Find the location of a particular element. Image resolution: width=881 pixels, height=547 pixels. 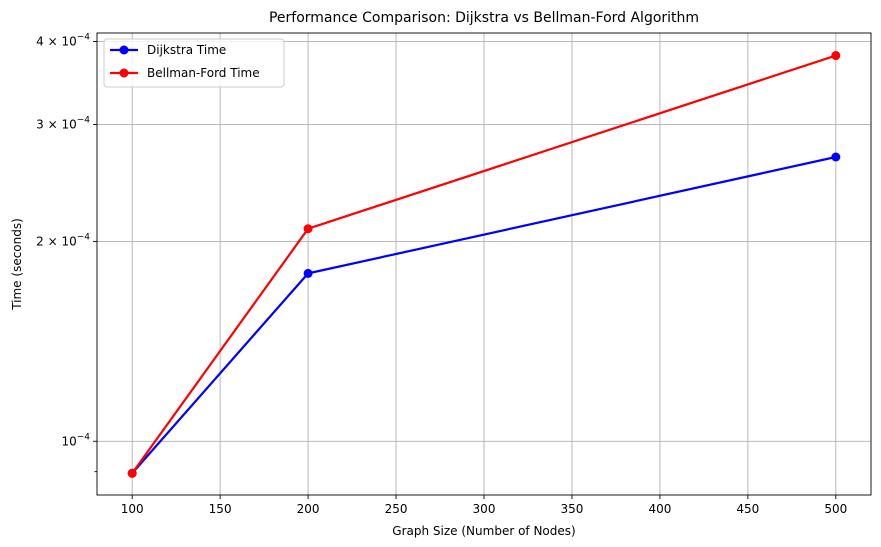

legend-label: Bellman-Ford Time is located at coordinates (203, 73).